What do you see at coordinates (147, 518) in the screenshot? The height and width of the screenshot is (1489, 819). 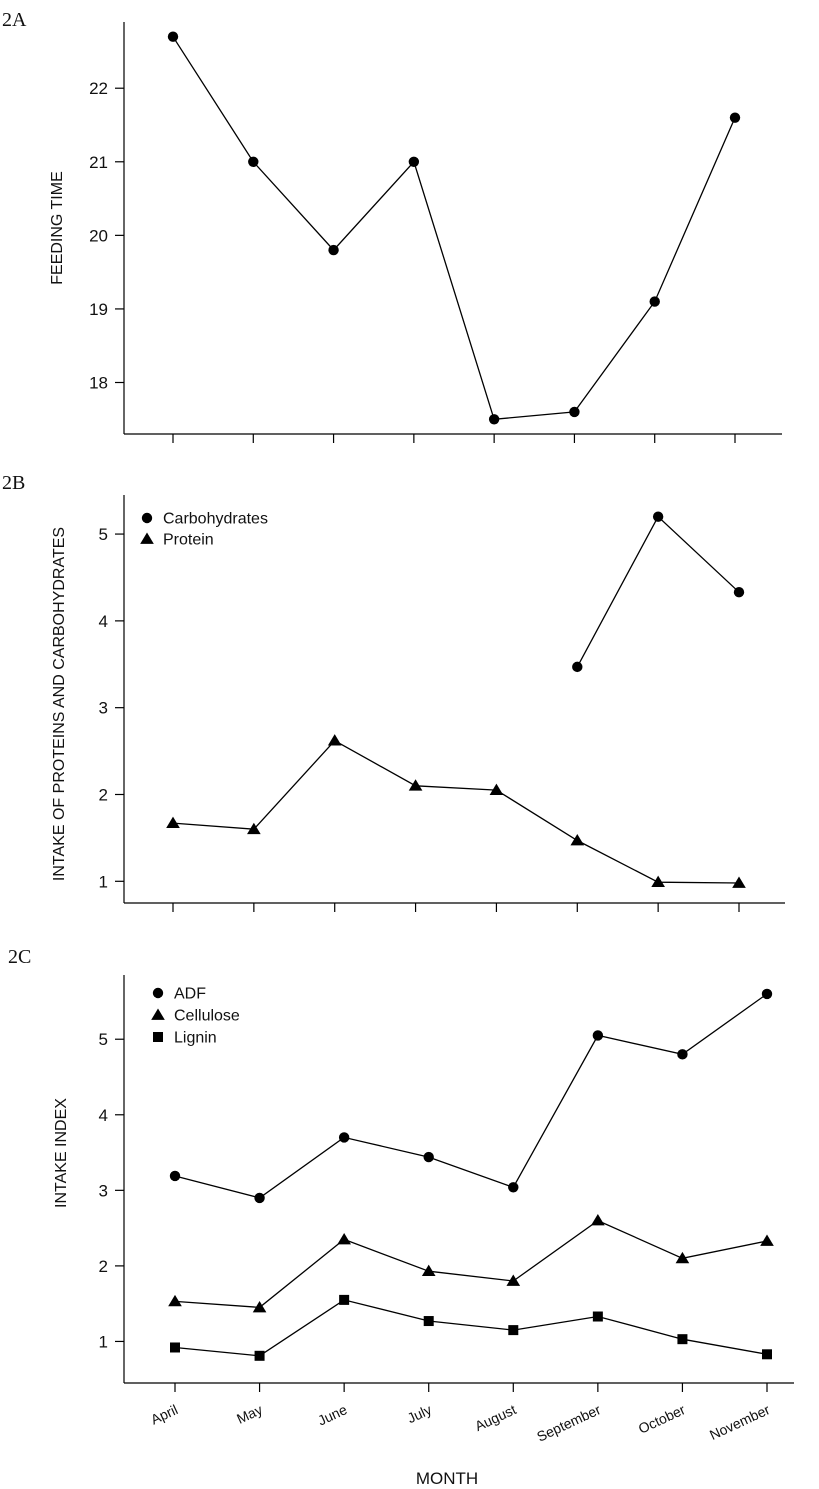 I see `legend-marker-carbohydrates` at bounding box center [147, 518].